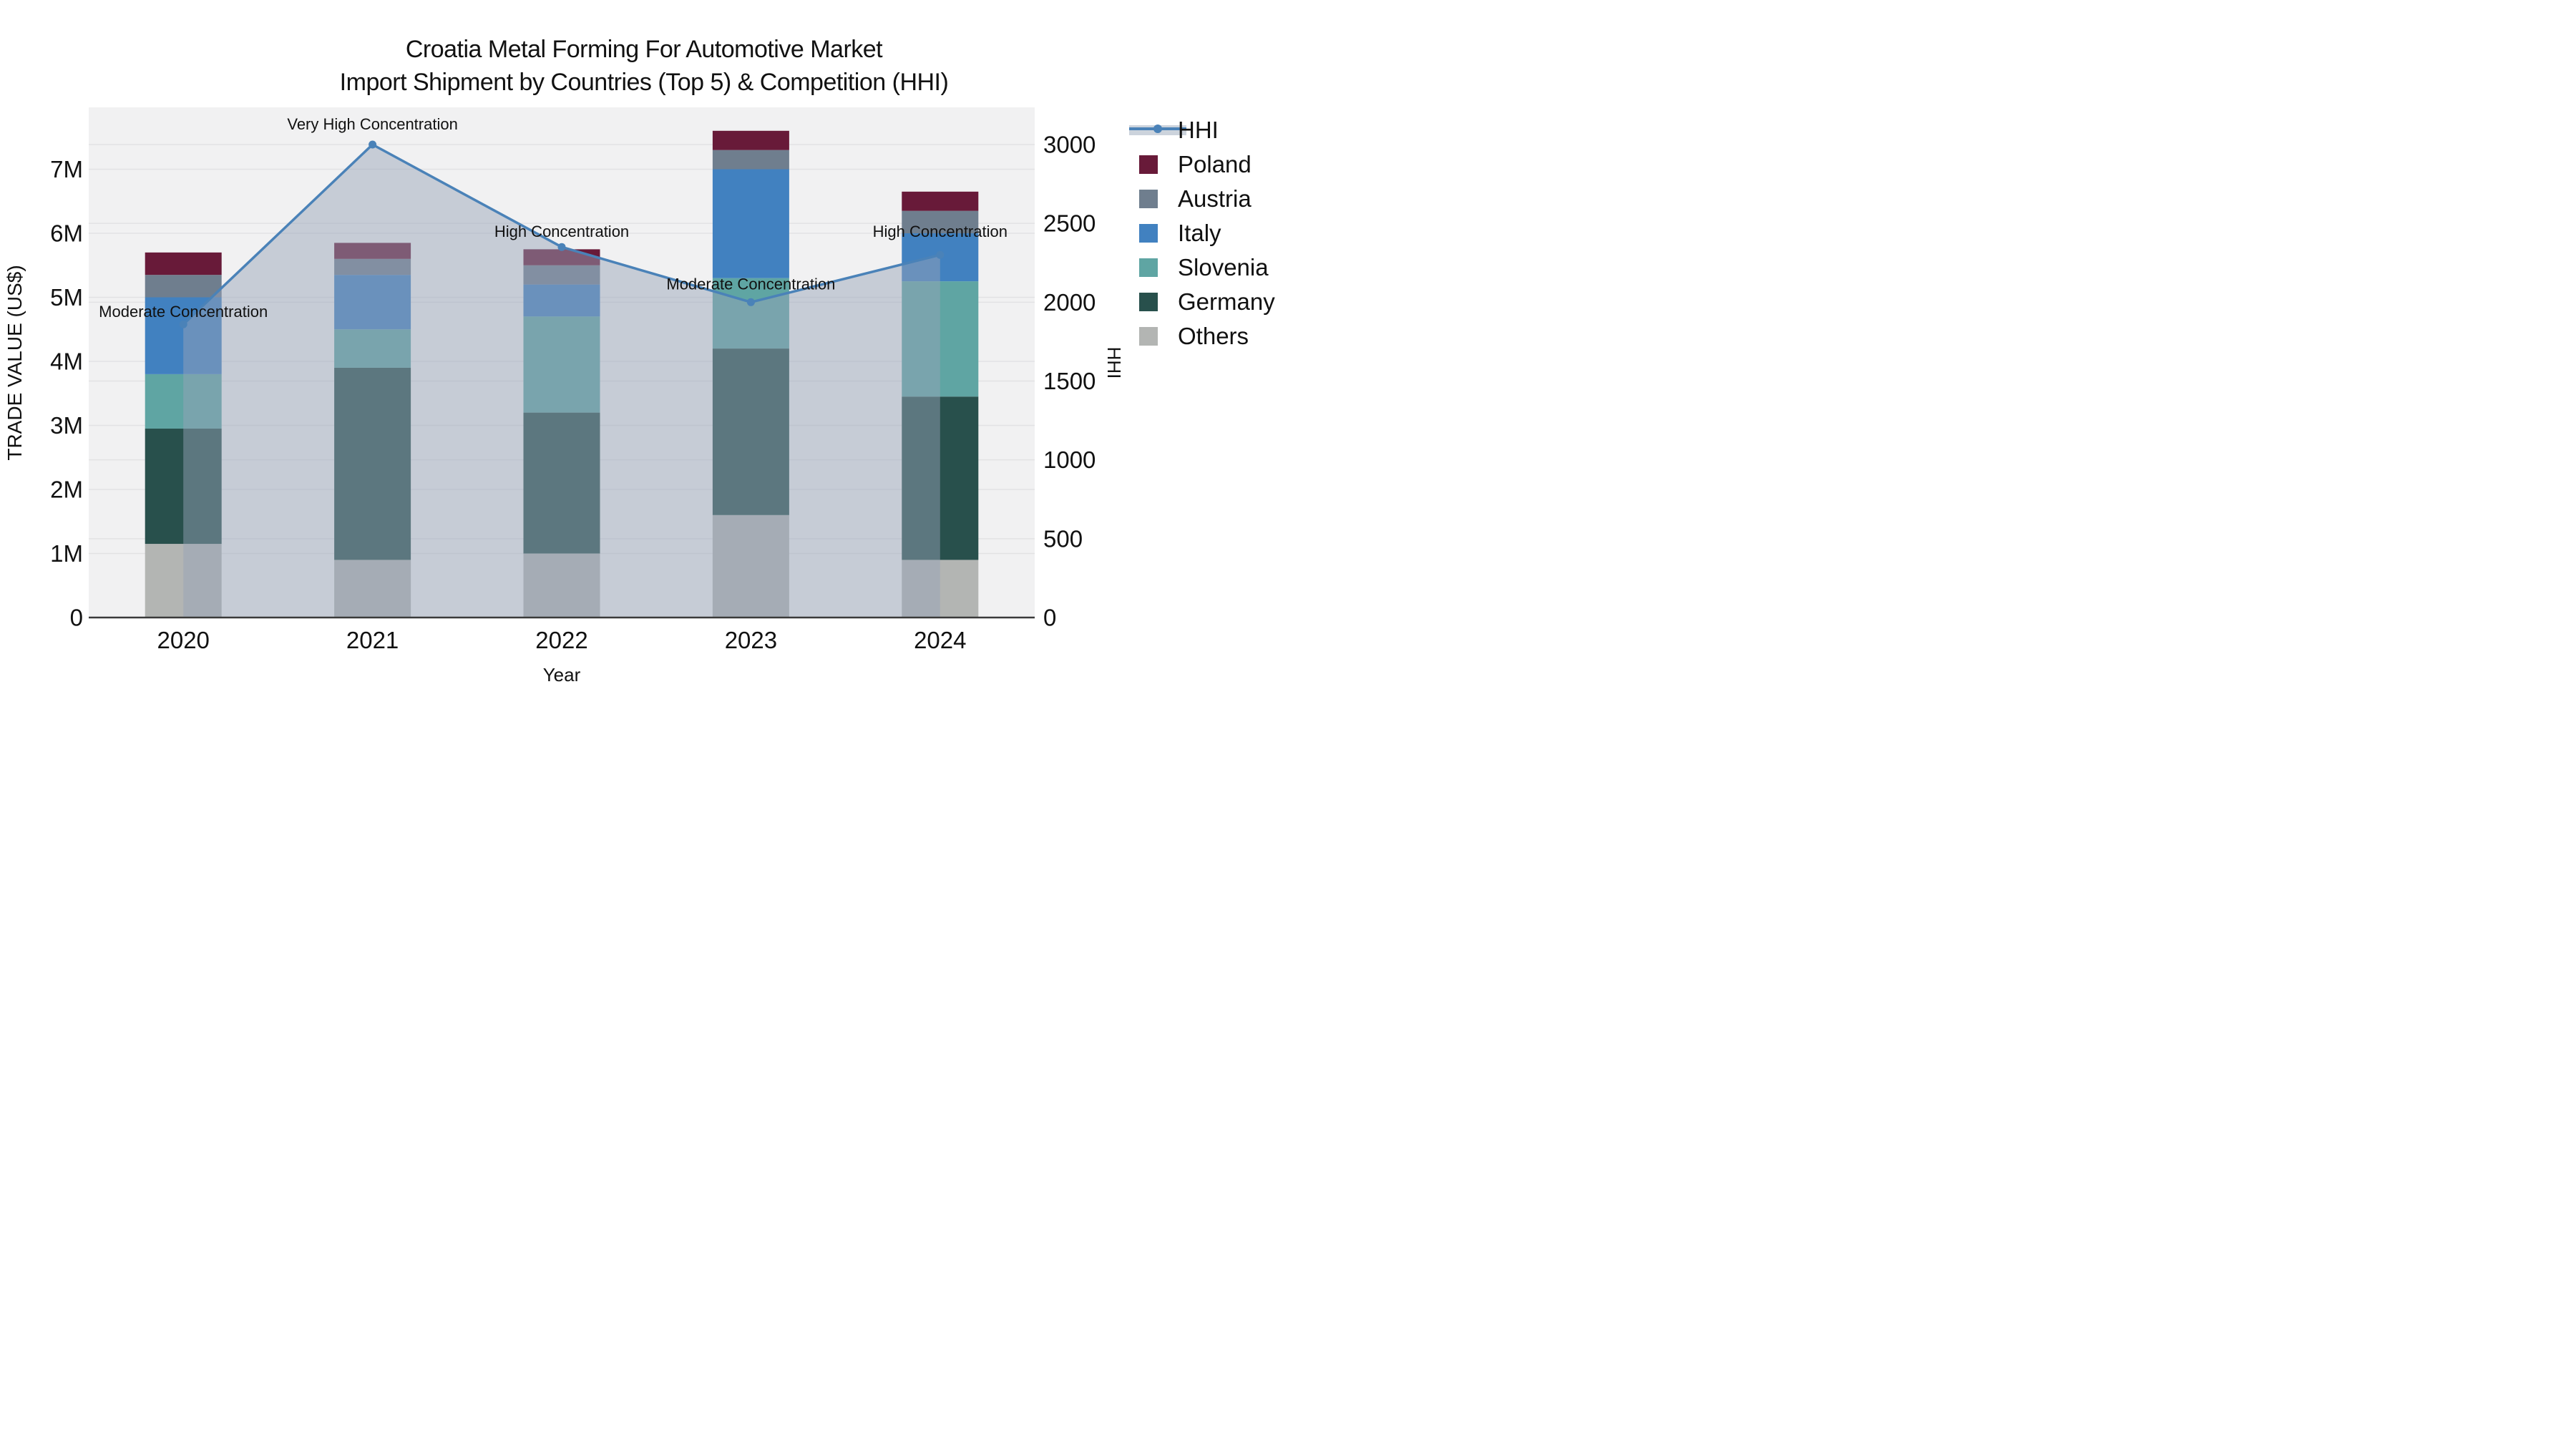 The width and height of the screenshot is (2576, 1449). What do you see at coordinates (1157, 129) in the screenshot?
I see `legend-hhi-marker-icon` at bounding box center [1157, 129].